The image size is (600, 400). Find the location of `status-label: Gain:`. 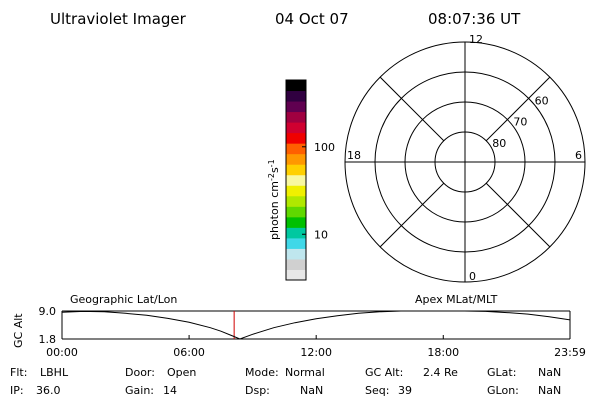

status-label: Gain: is located at coordinates (139, 390).